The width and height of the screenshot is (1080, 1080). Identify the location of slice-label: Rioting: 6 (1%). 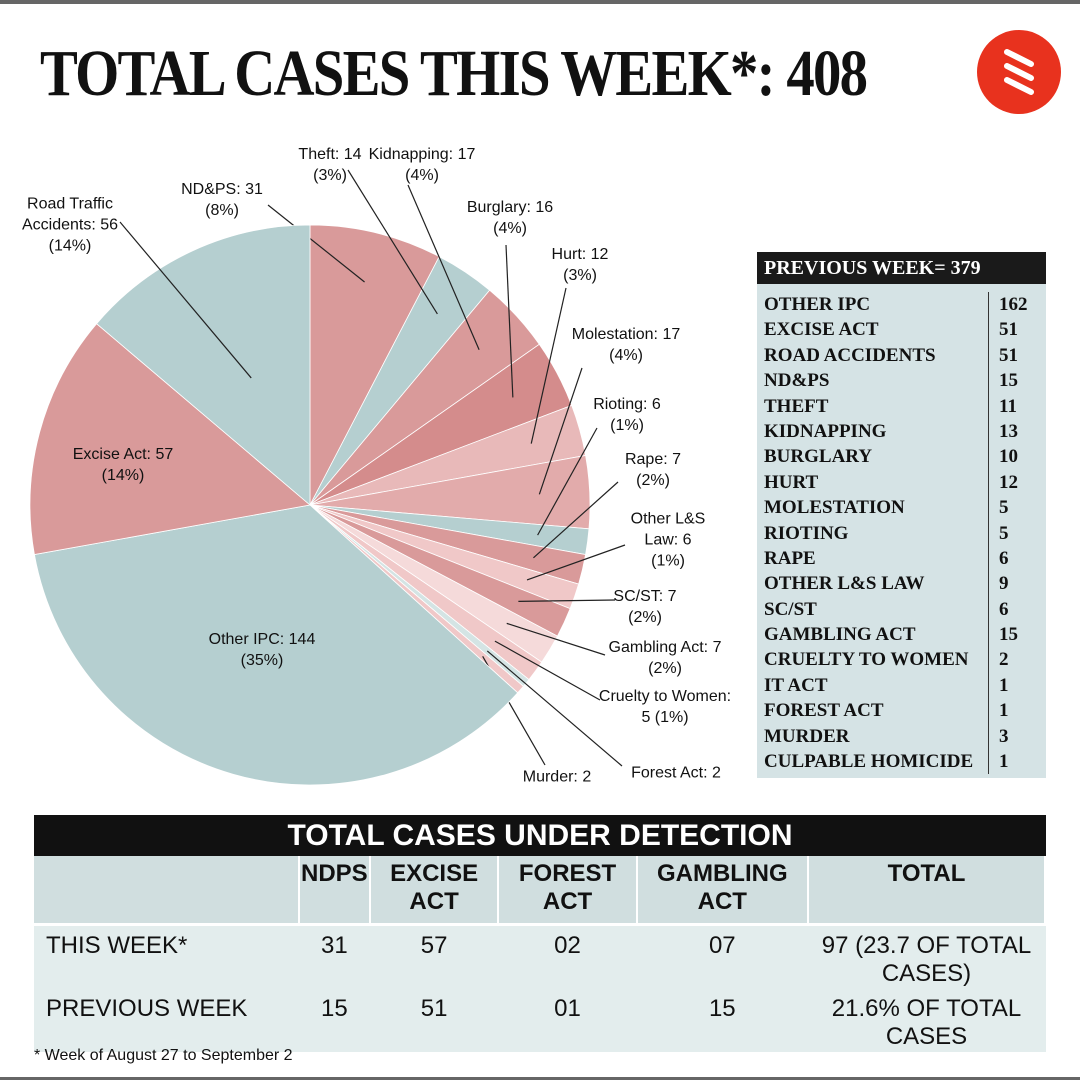
(627, 415).